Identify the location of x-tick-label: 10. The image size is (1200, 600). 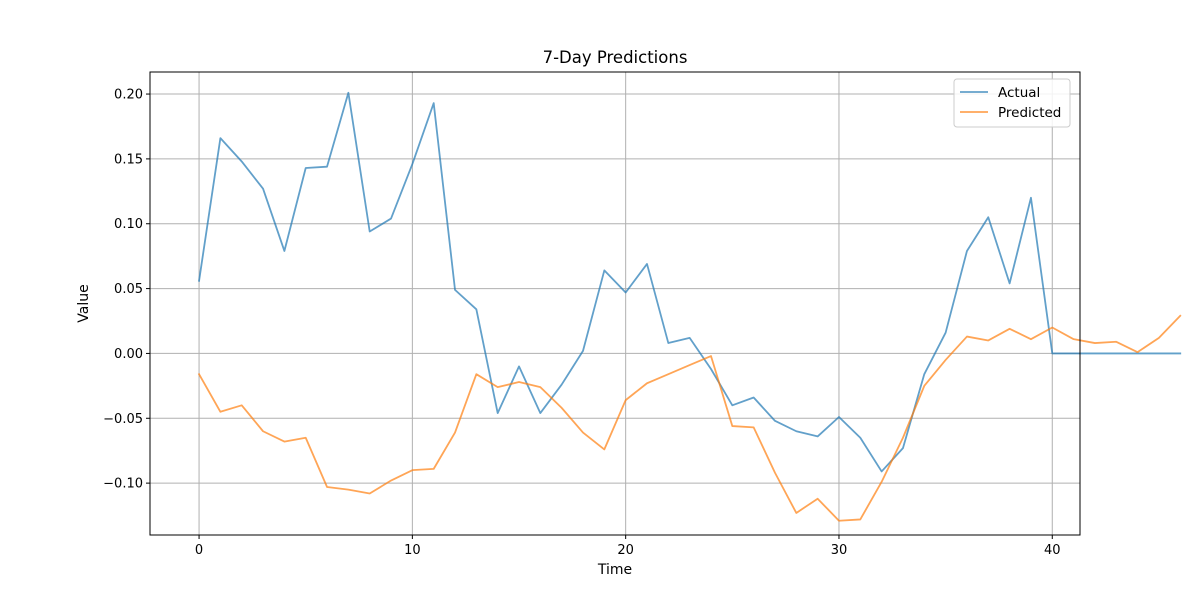
(412, 550).